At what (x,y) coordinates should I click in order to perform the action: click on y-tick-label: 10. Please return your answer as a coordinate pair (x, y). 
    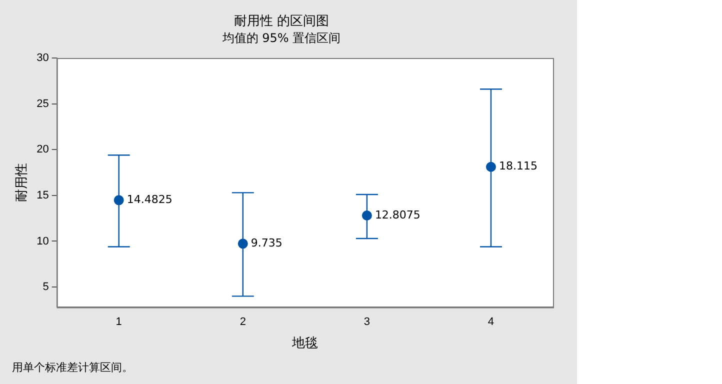
    Looking at the image, I should click on (42, 241).